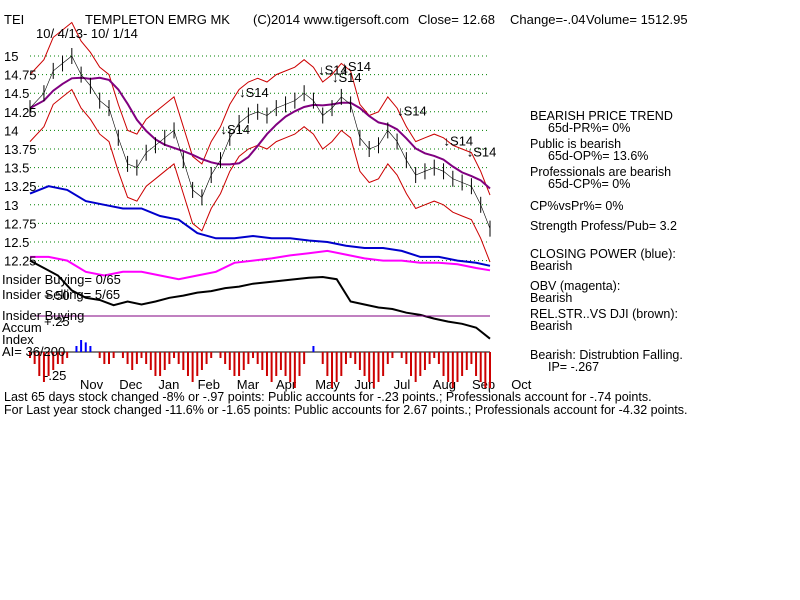 This screenshot has height=600, width=800. I want to click on pros-status: Professionals are bearish, so click(601, 172).